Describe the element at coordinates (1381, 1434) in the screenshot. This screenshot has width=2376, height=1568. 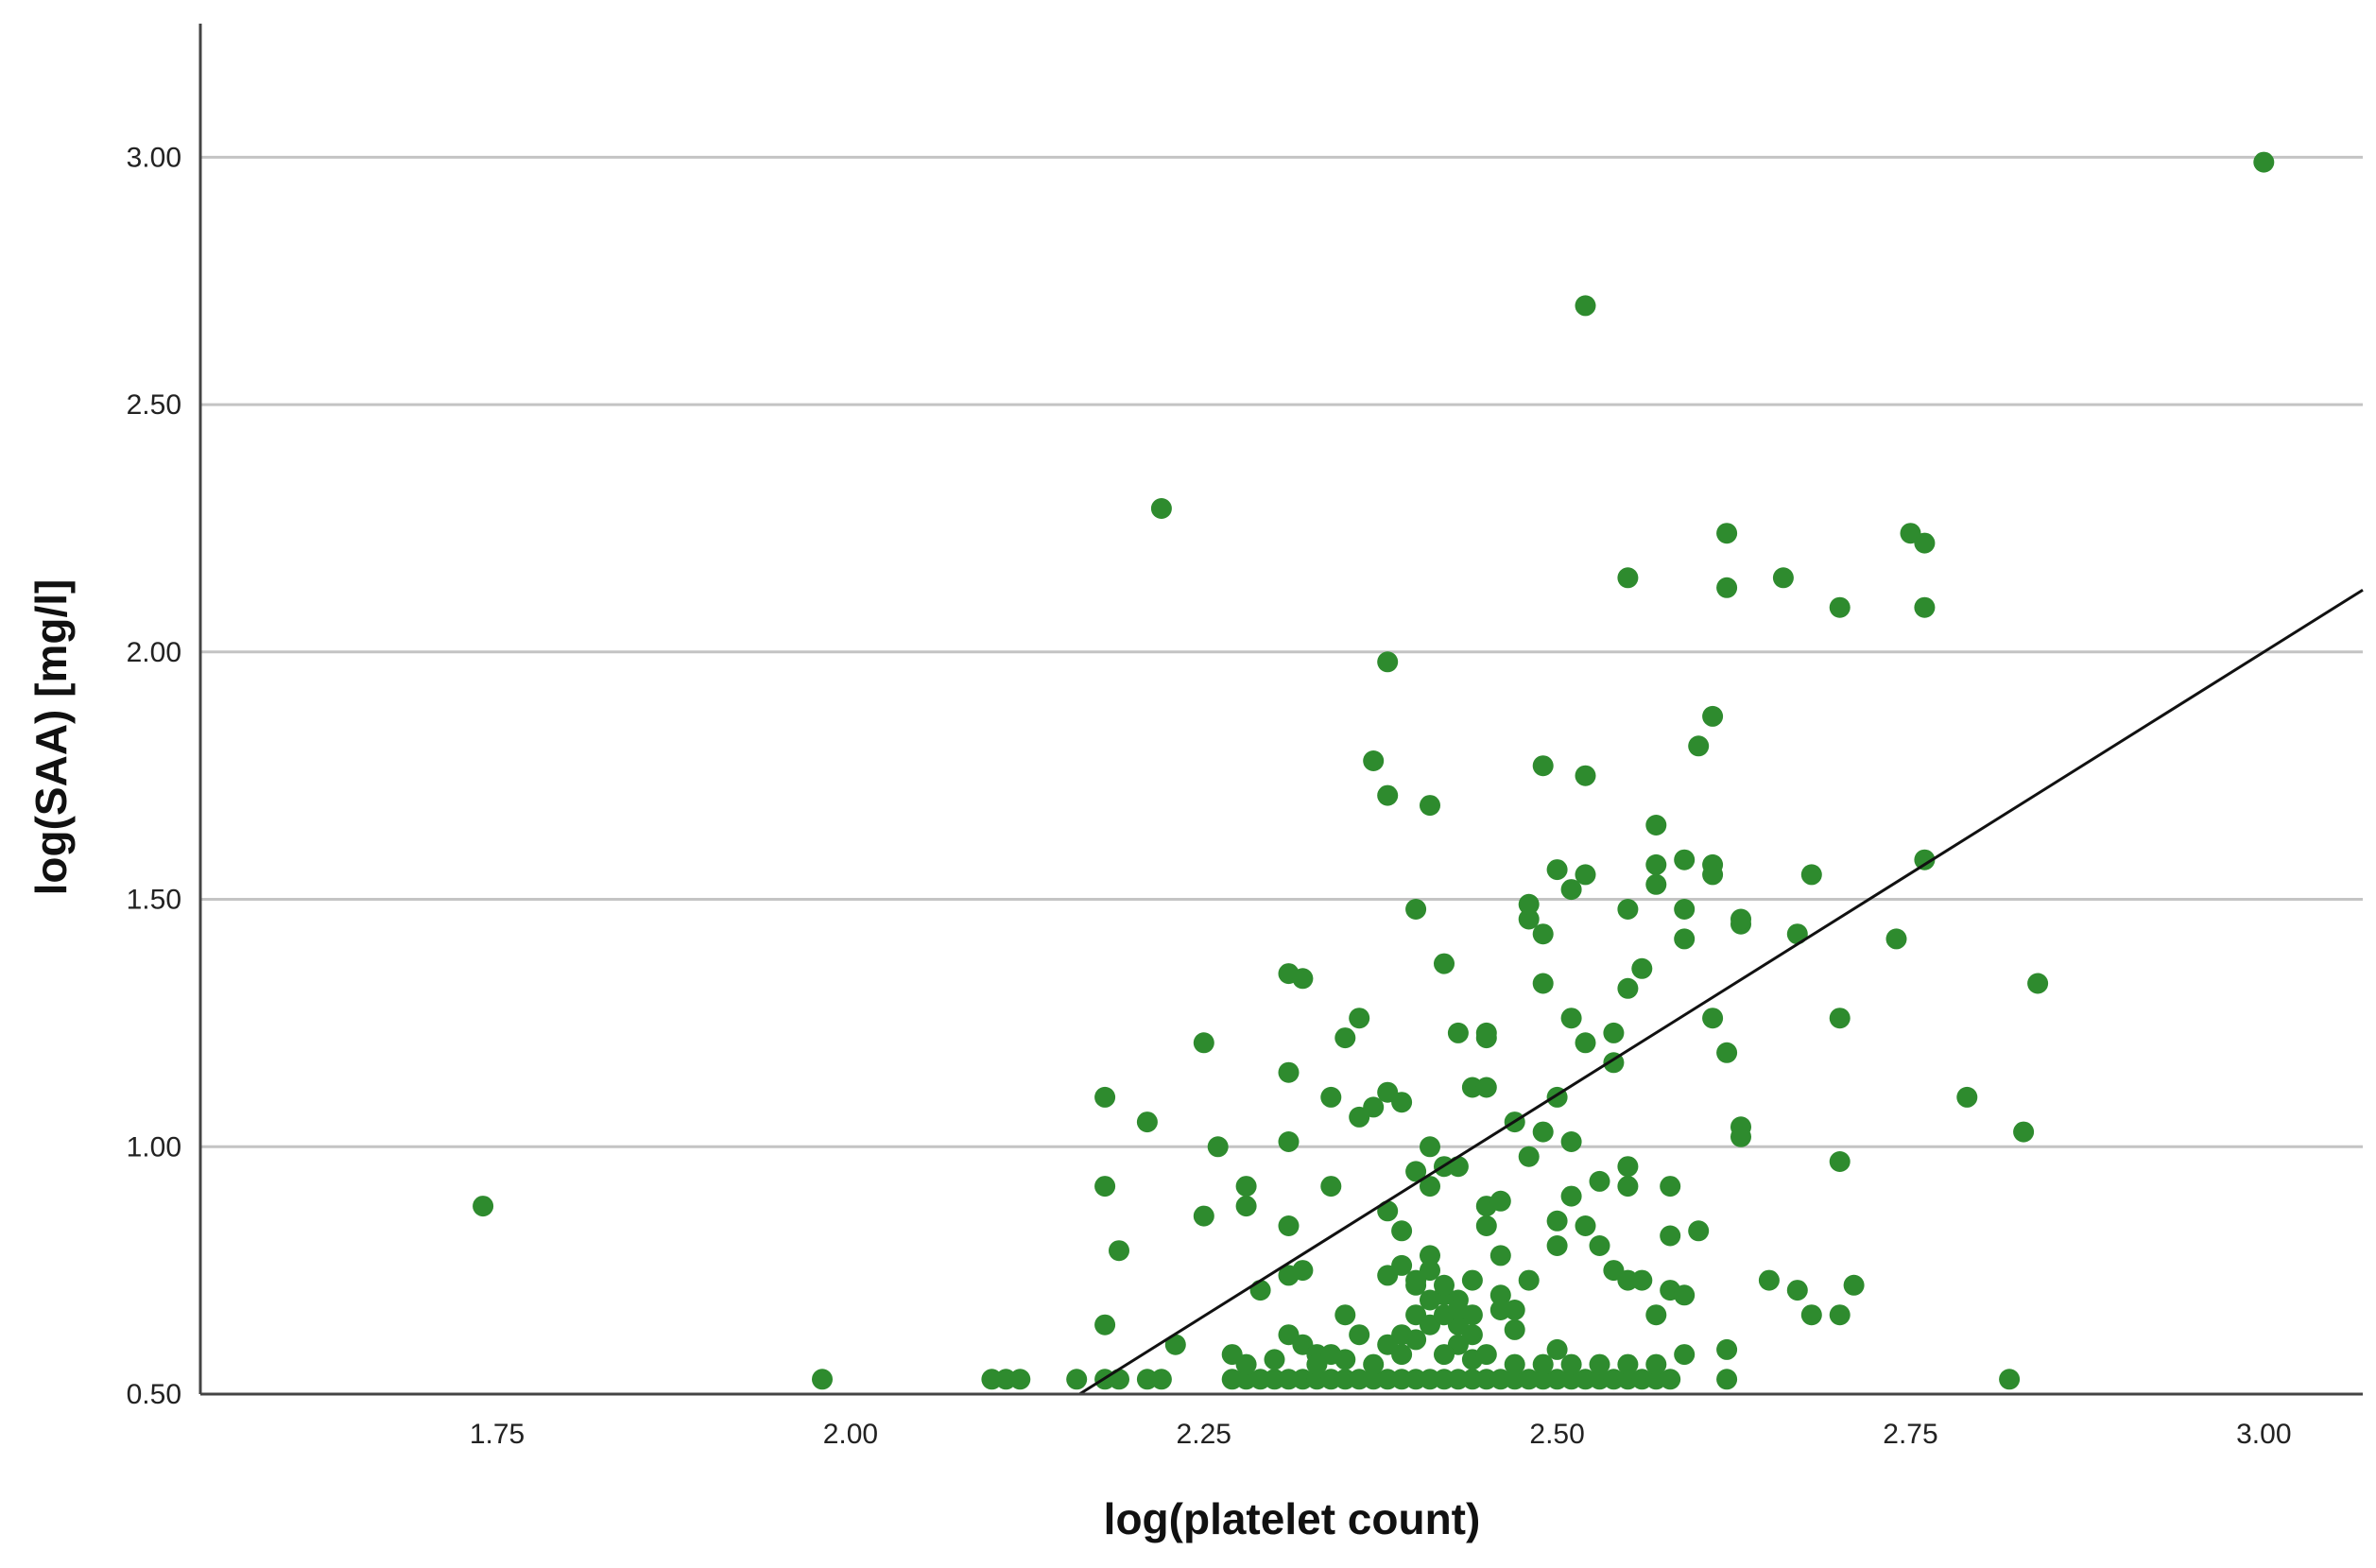
I see `x-tick-labels: 1.75 2.00 2.25 2.50 2.75 3.00` at that location.